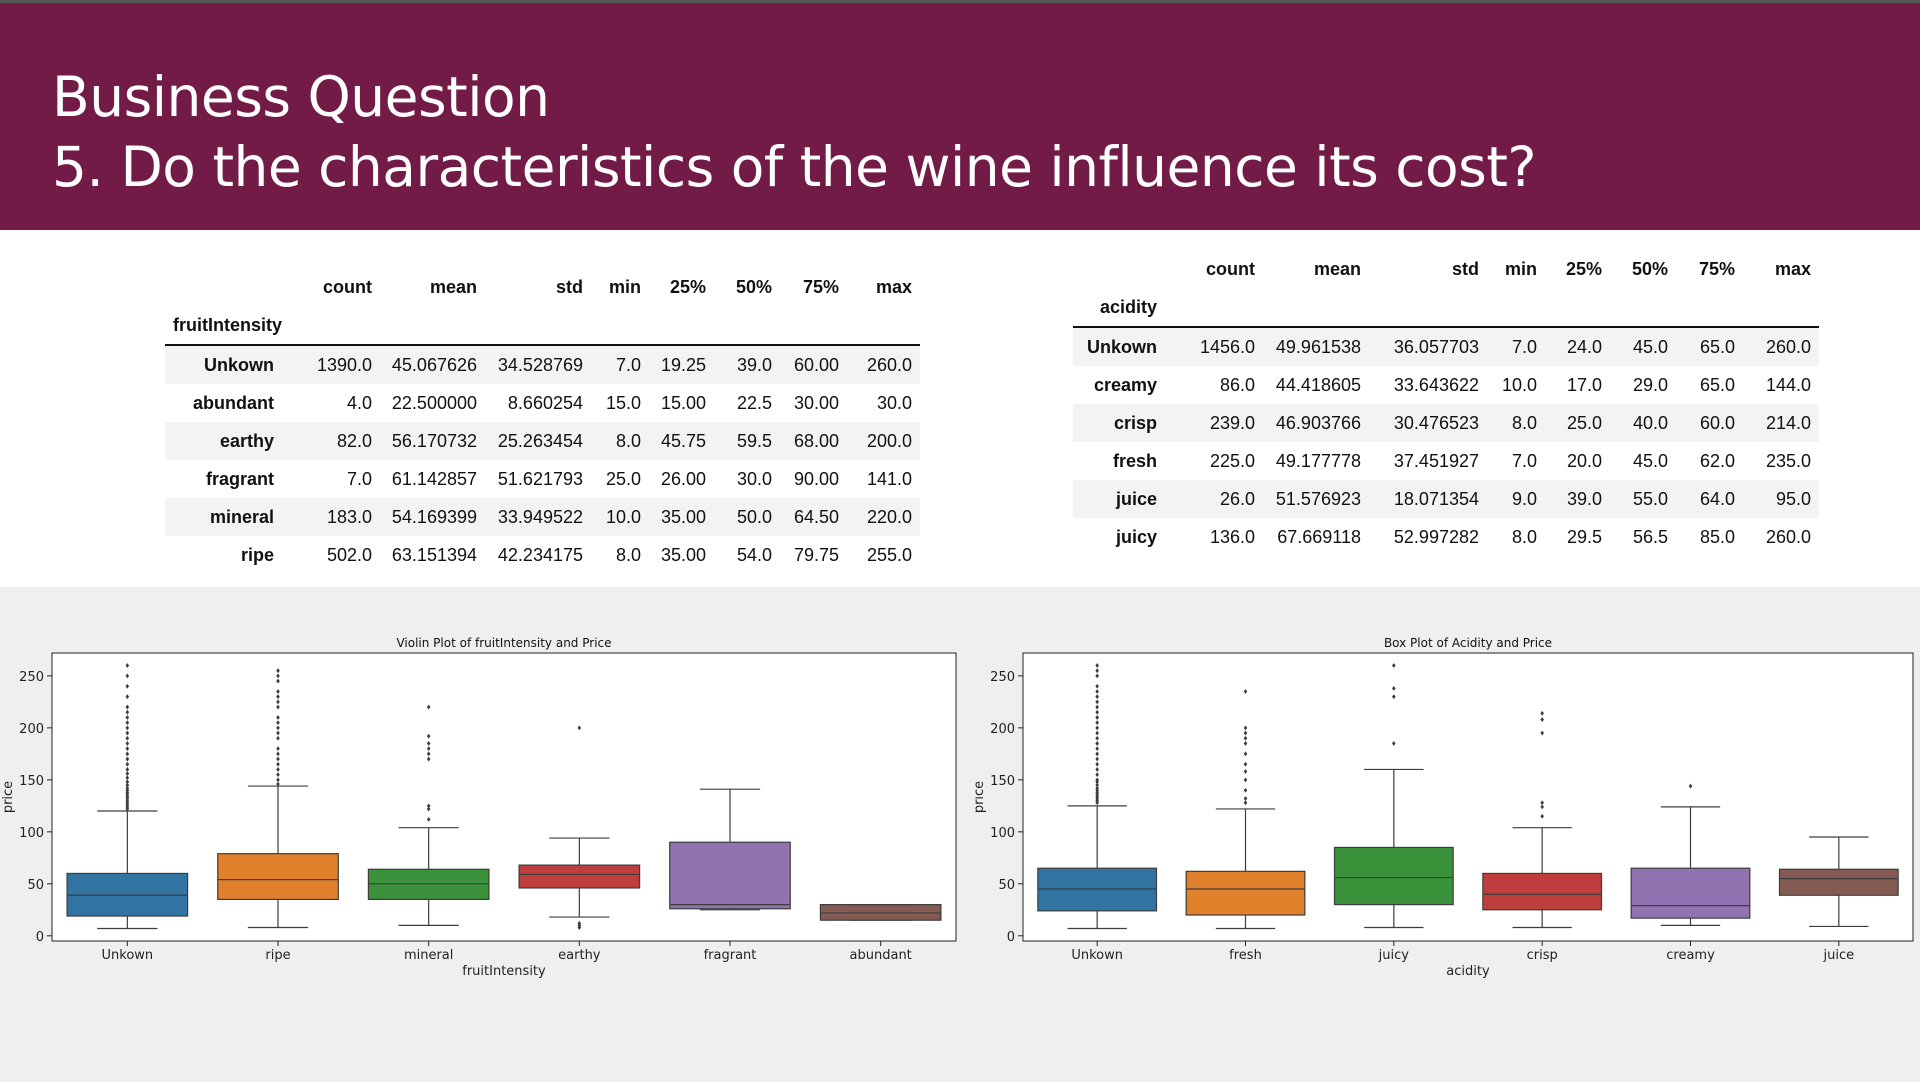 The height and width of the screenshot is (1082, 1920). I want to click on table-cell: 61.142857, so click(434, 478).